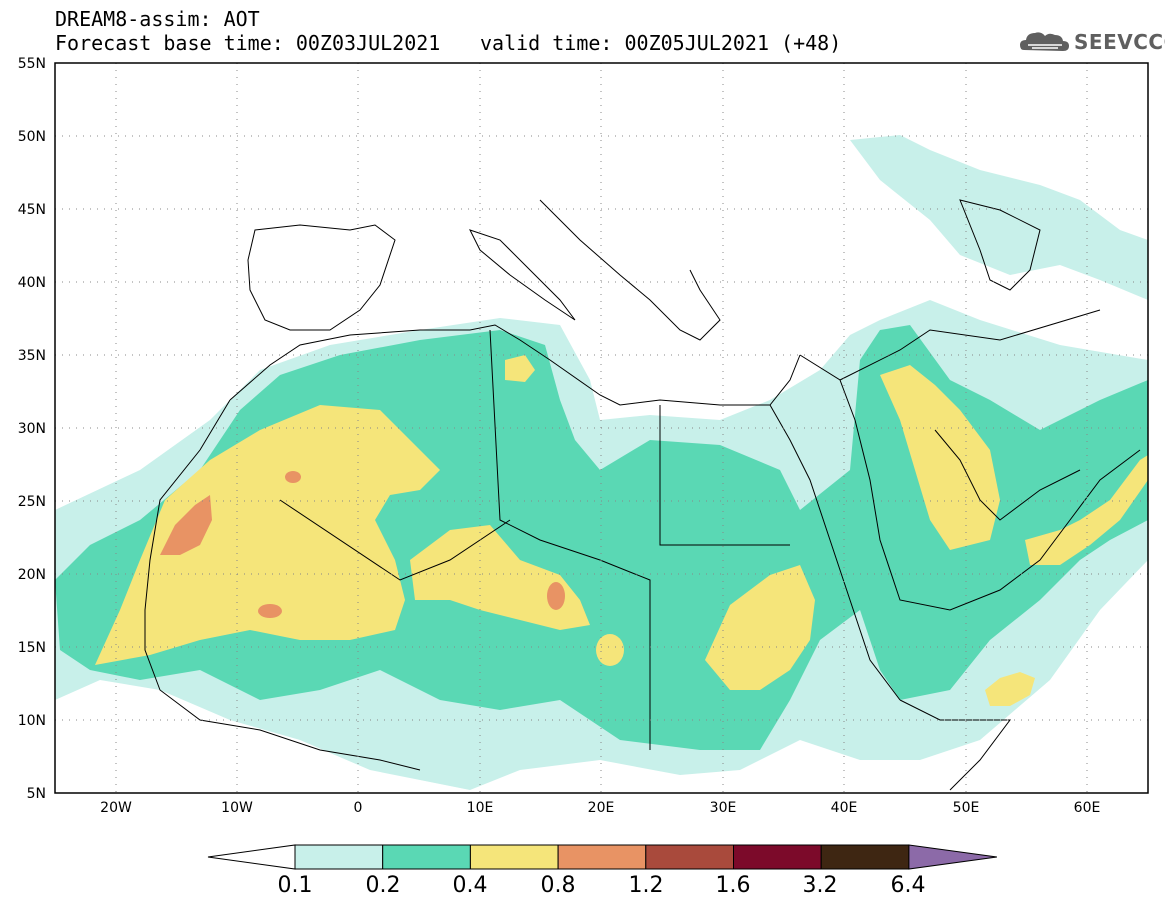 The height and width of the screenshot is (905, 1165). Describe the element at coordinates (116, 808) in the screenshot. I see `lon-label: 20W` at that location.